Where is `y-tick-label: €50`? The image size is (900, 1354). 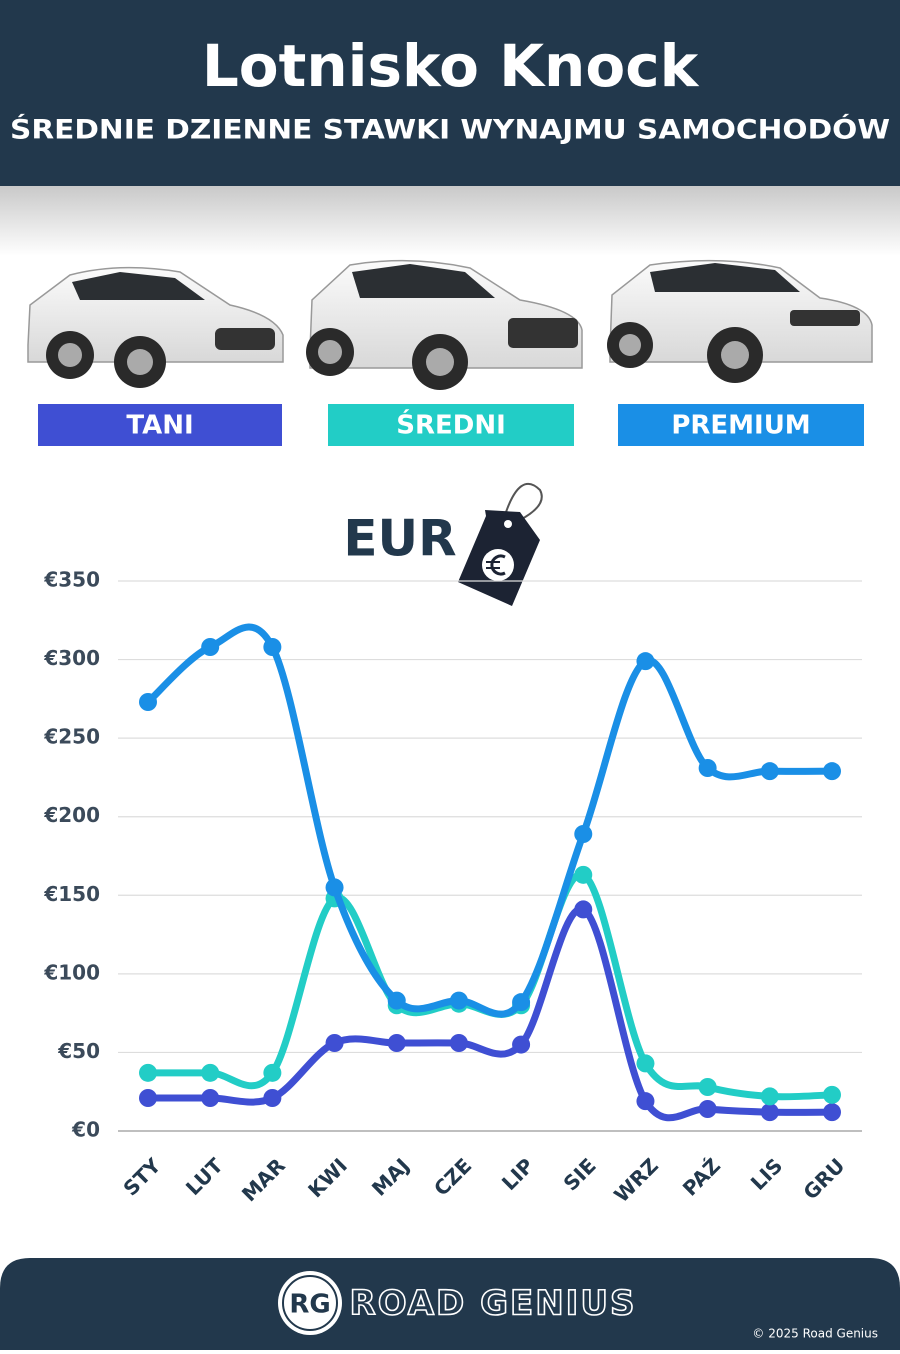
y-tick-label: €50 is located at coordinates (78, 1051).